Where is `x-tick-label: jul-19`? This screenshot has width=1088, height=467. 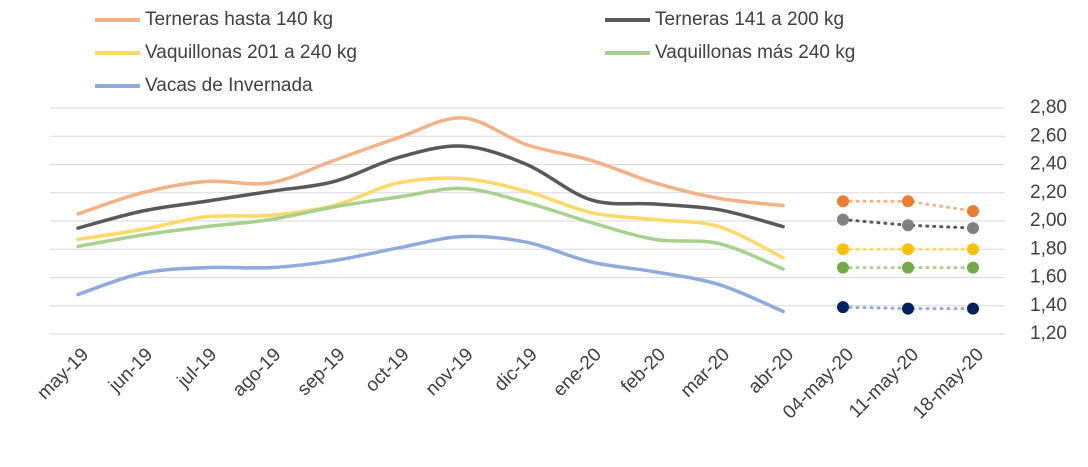
x-tick-label: jul-19 is located at coordinates (197, 368).